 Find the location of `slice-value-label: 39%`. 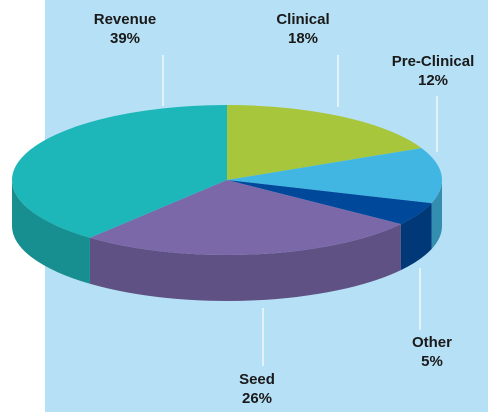

slice-value-label: 39% is located at coordinates (125, 38).